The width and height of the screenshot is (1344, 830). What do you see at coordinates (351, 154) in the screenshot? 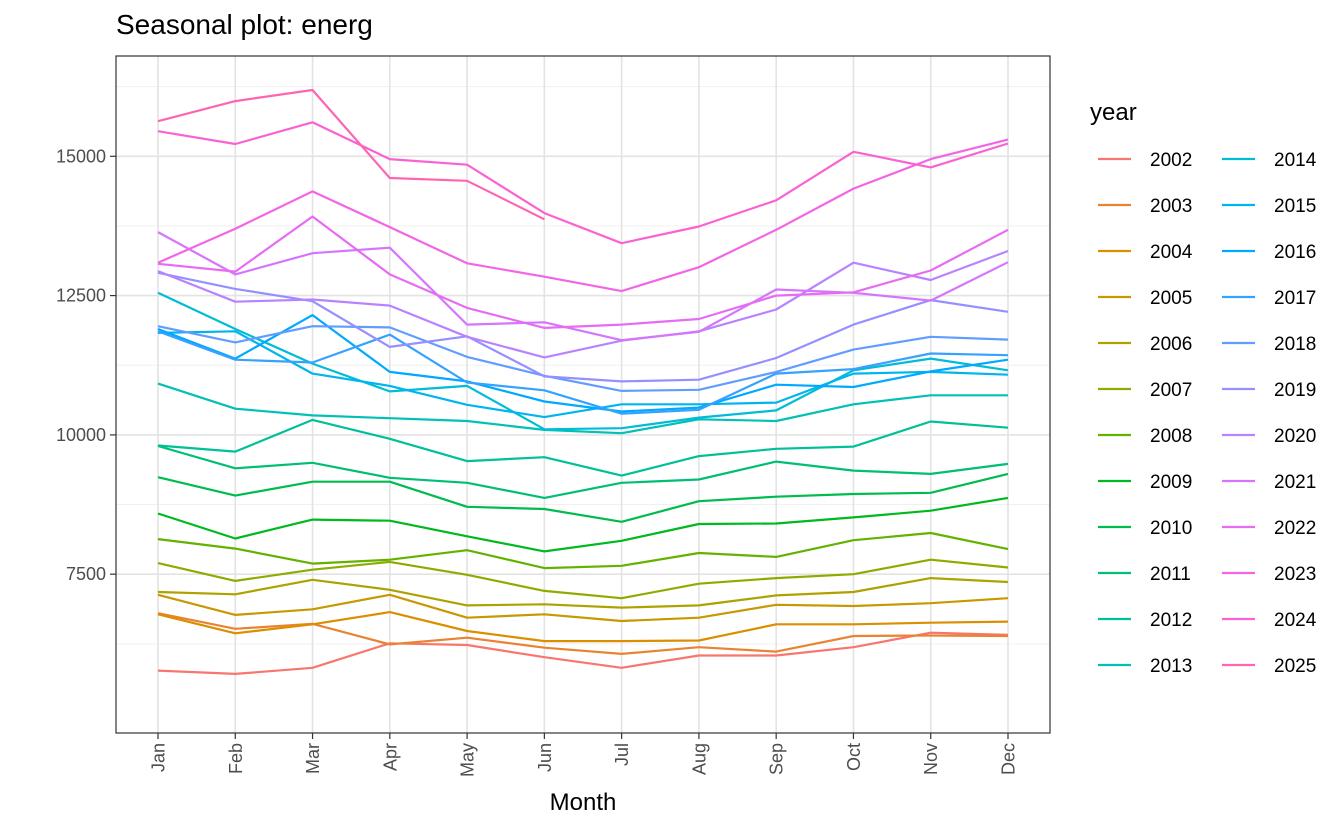
I see `series-line-2025` at bounding box center [351, 154].